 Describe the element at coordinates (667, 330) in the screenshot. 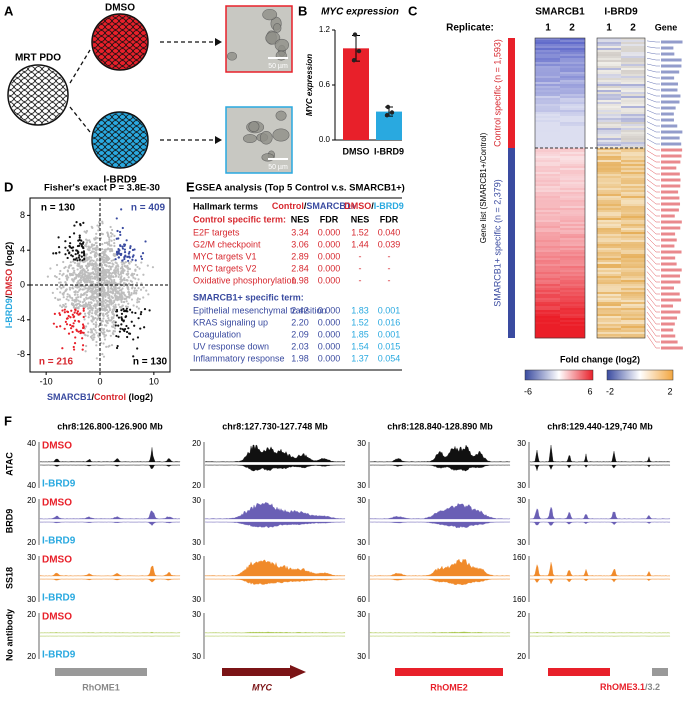

I see `gene-name` at that location.